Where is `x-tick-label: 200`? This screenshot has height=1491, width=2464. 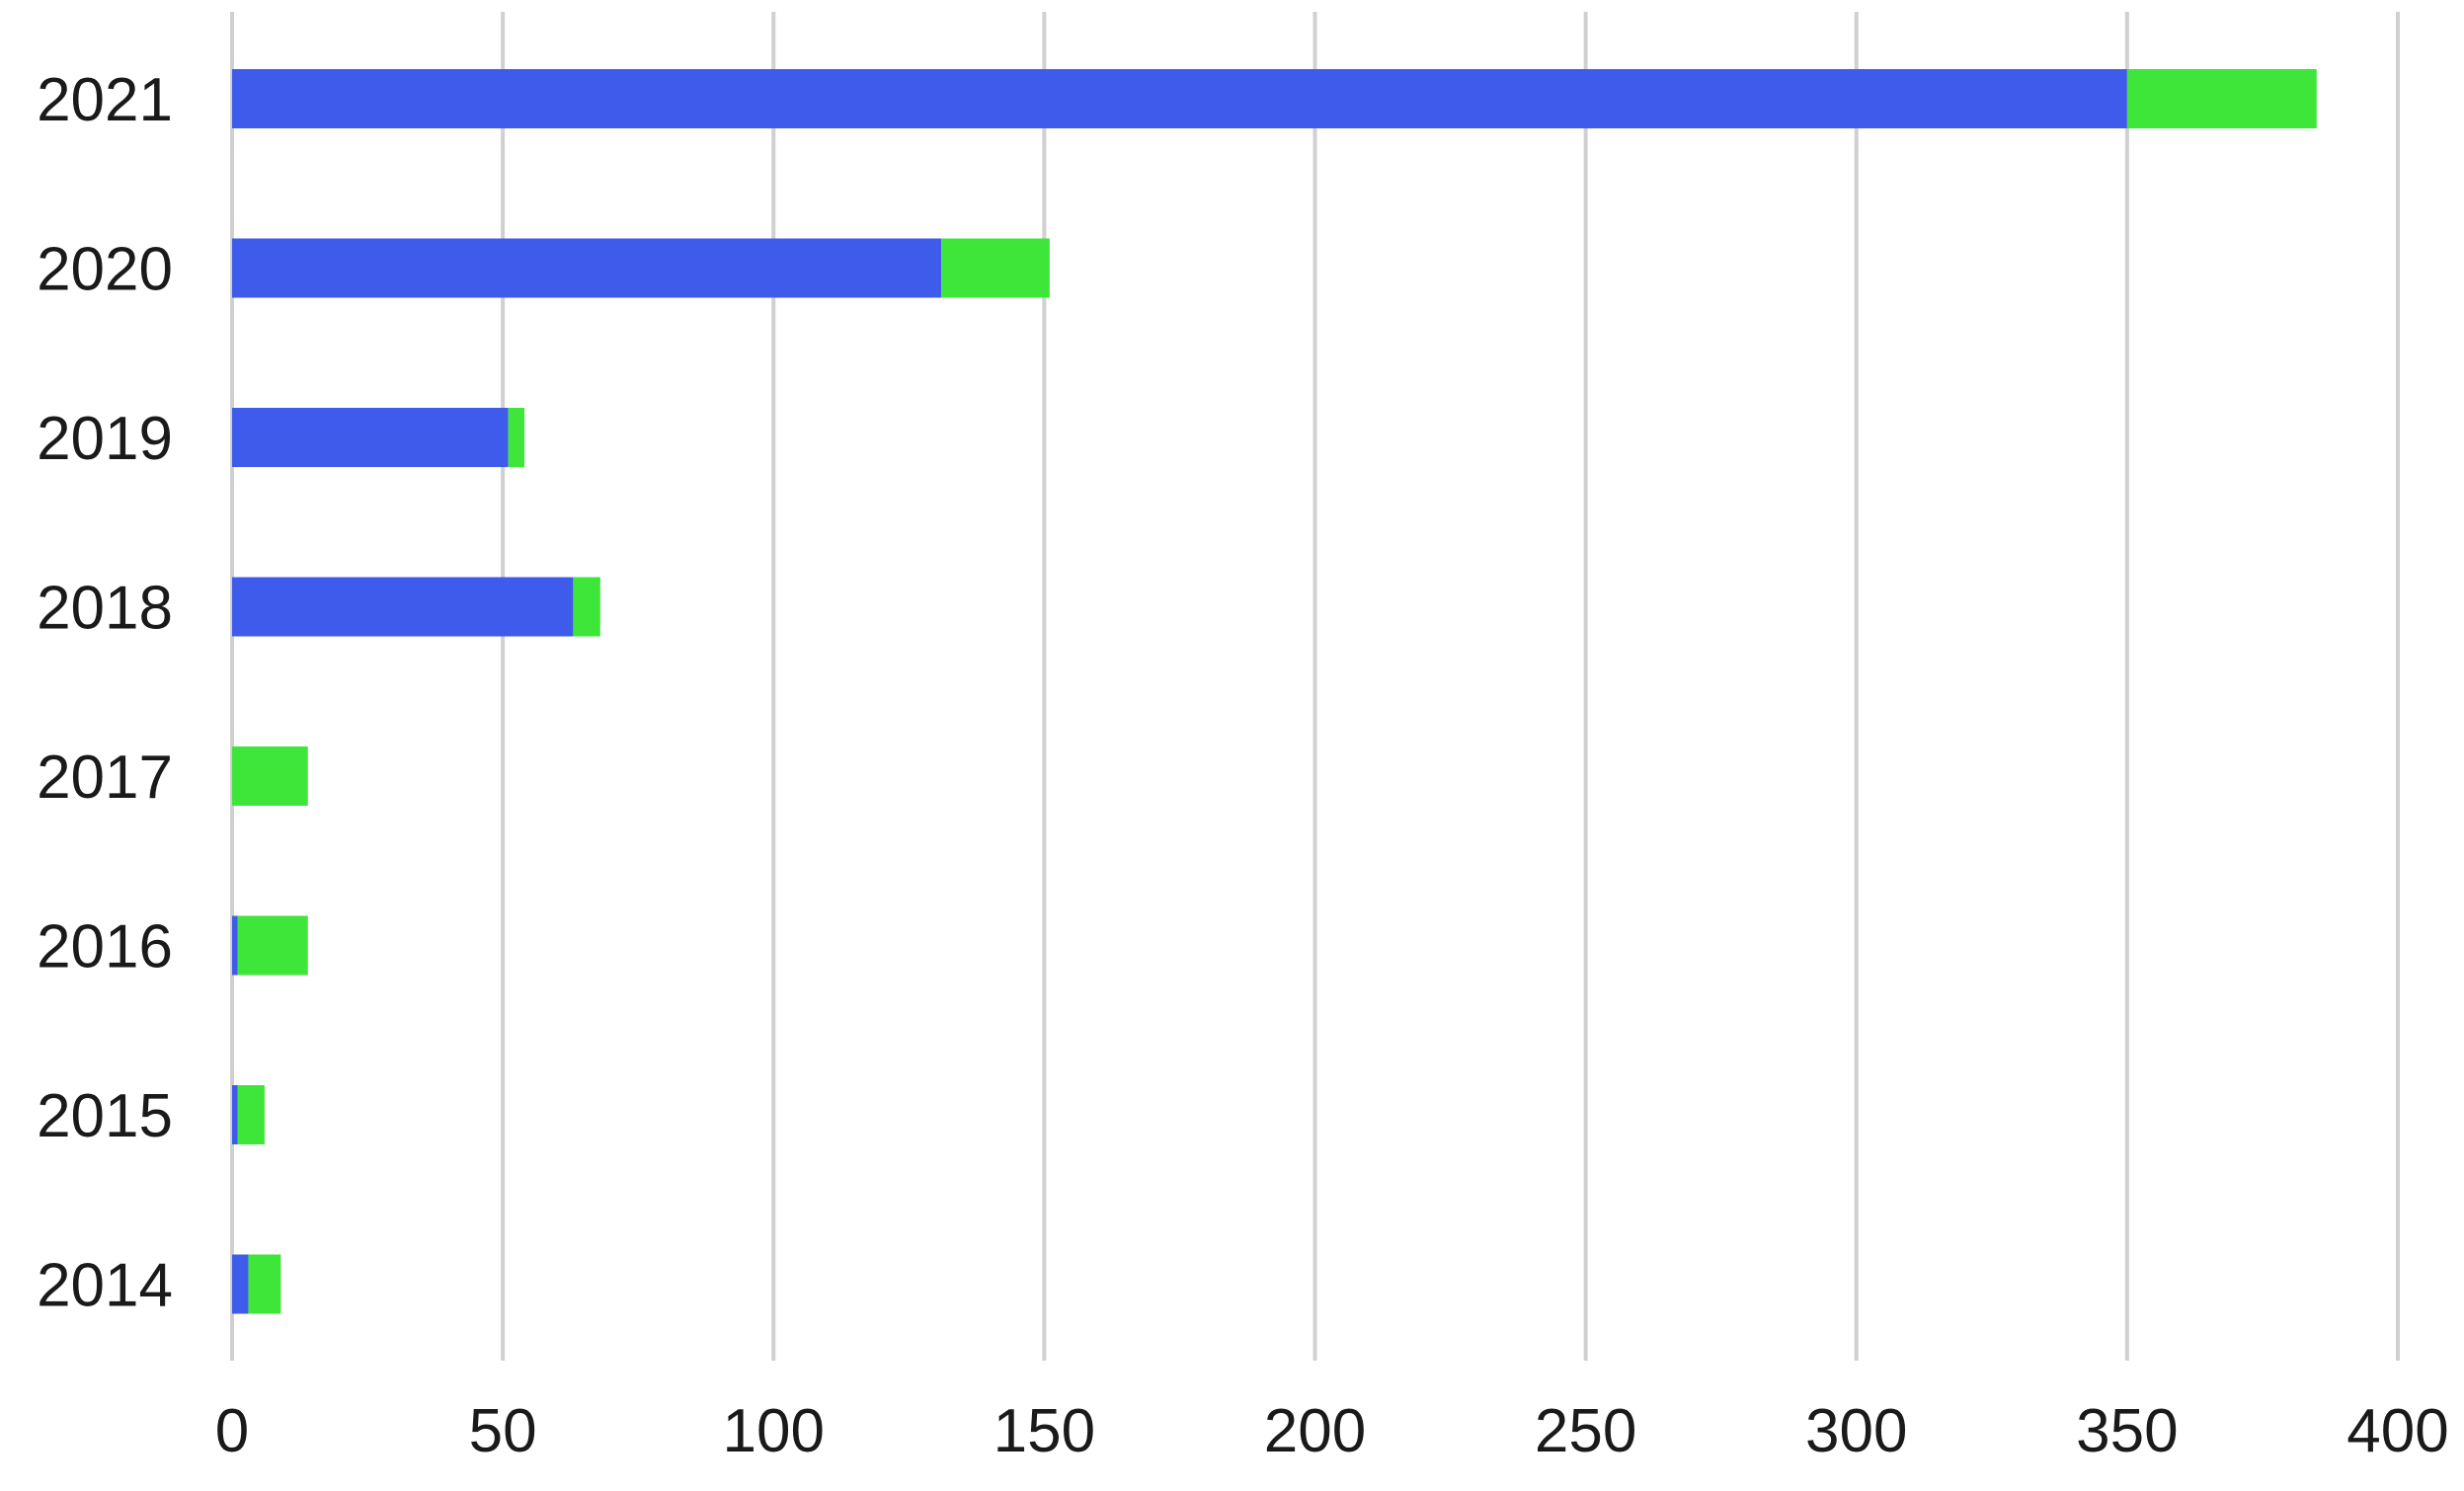 x-tick-label: 200 is located at coordinates (1315, 1431).